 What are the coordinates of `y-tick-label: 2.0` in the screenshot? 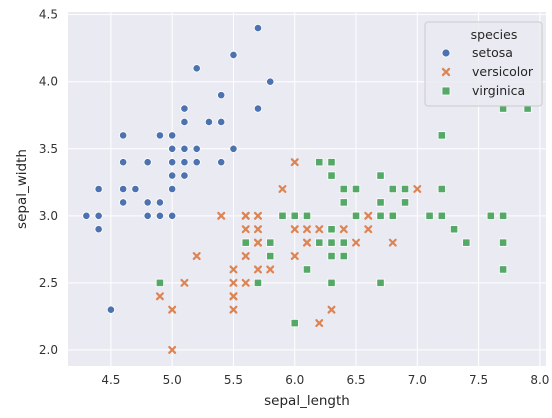 It's located at (48, 350).